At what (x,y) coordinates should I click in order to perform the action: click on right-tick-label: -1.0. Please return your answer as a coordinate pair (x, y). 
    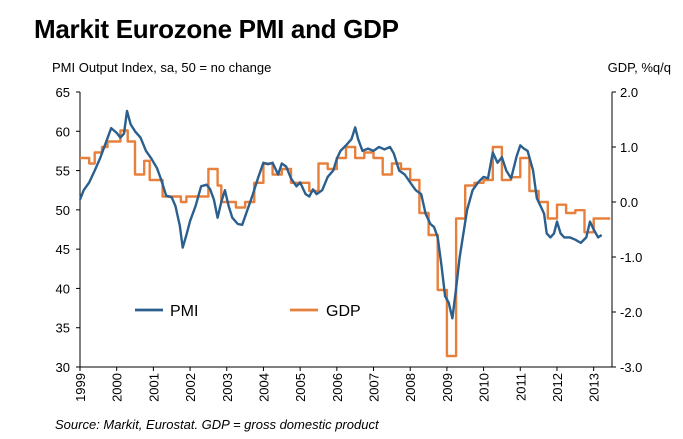
    Looking at the image, I should click on (631, 257).